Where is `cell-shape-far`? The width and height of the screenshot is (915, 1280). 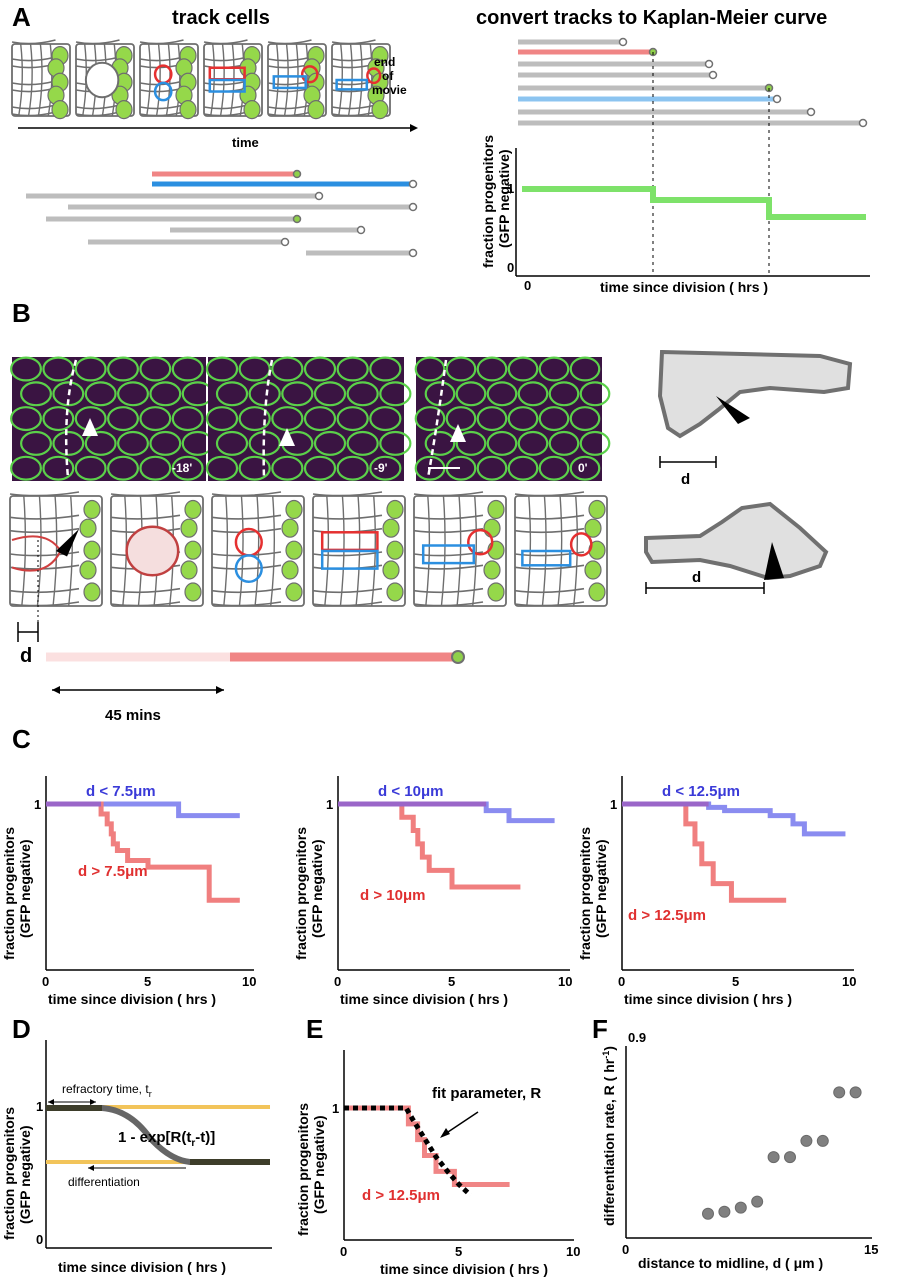 cell-shape-far is located at coordinates (736, 541).